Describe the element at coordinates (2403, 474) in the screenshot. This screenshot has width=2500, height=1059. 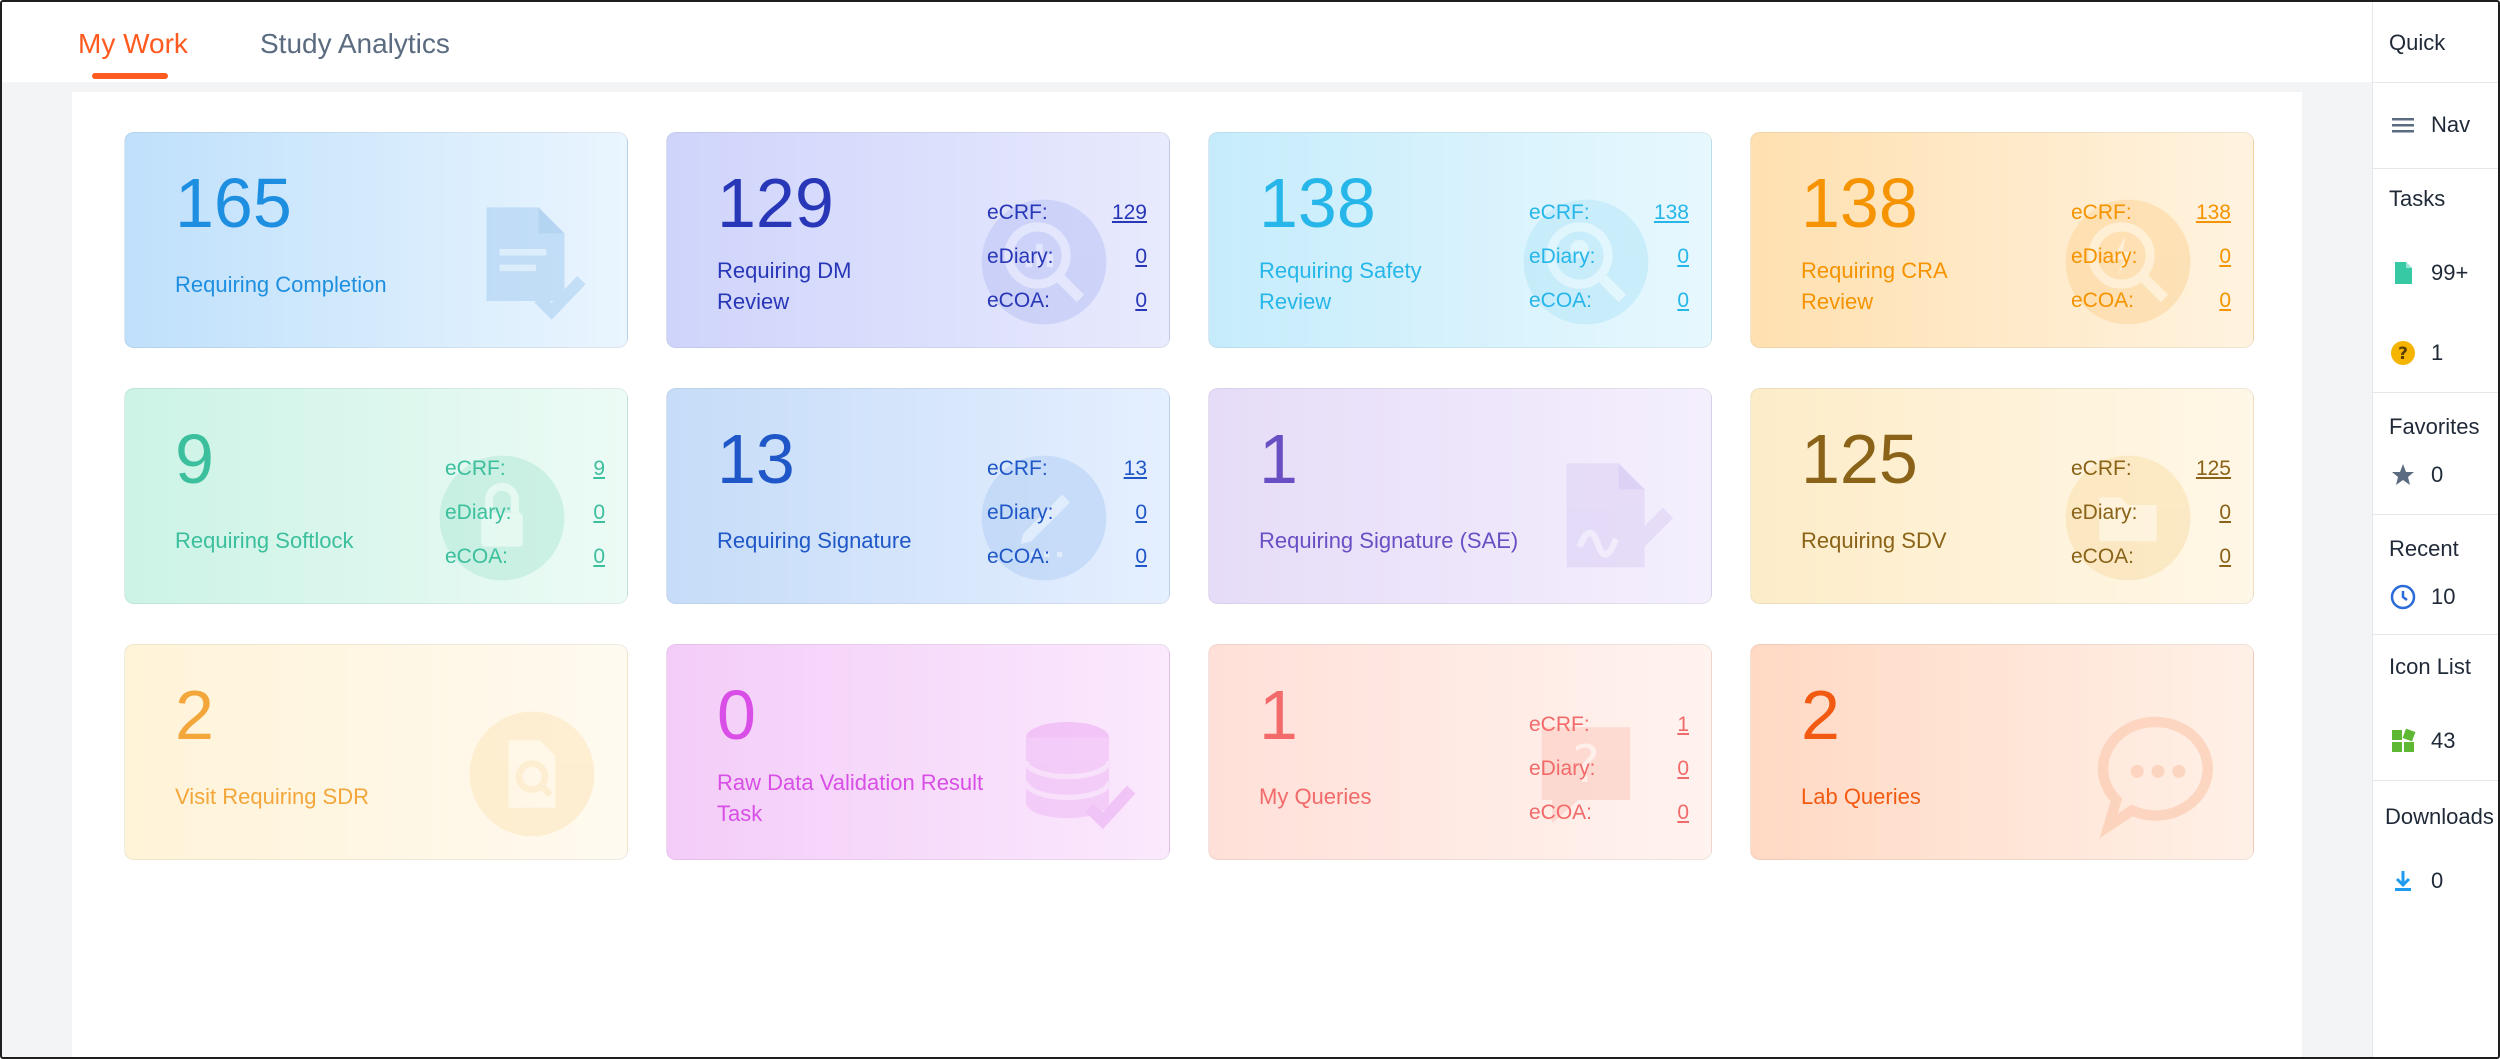
I see `star-icon` at that location.